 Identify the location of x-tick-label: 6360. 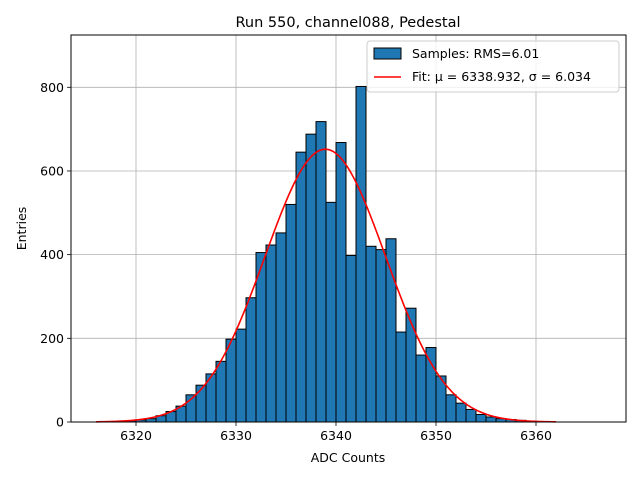
(536, 435).